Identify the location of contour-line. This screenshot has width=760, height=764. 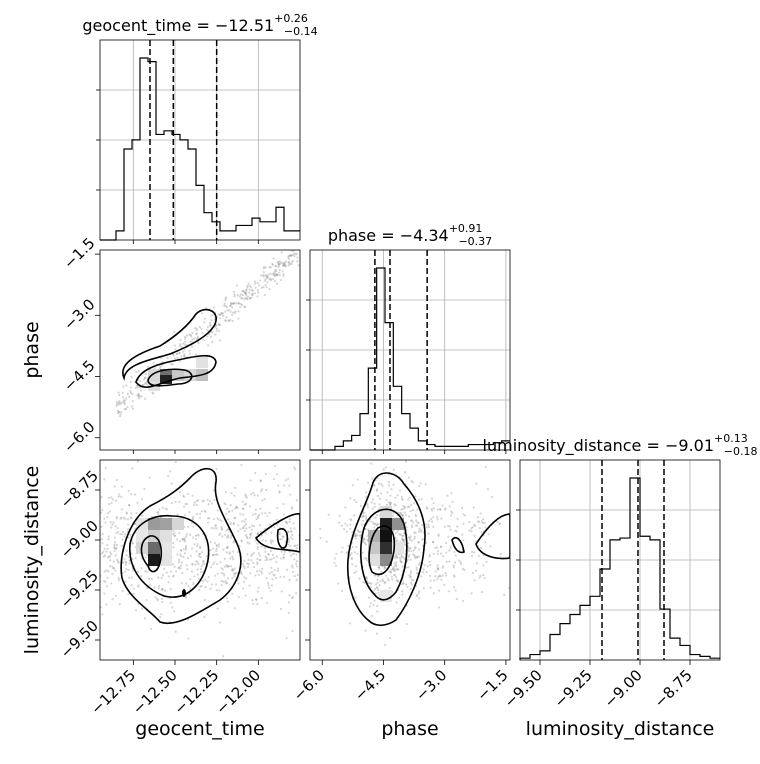
(169, 344).